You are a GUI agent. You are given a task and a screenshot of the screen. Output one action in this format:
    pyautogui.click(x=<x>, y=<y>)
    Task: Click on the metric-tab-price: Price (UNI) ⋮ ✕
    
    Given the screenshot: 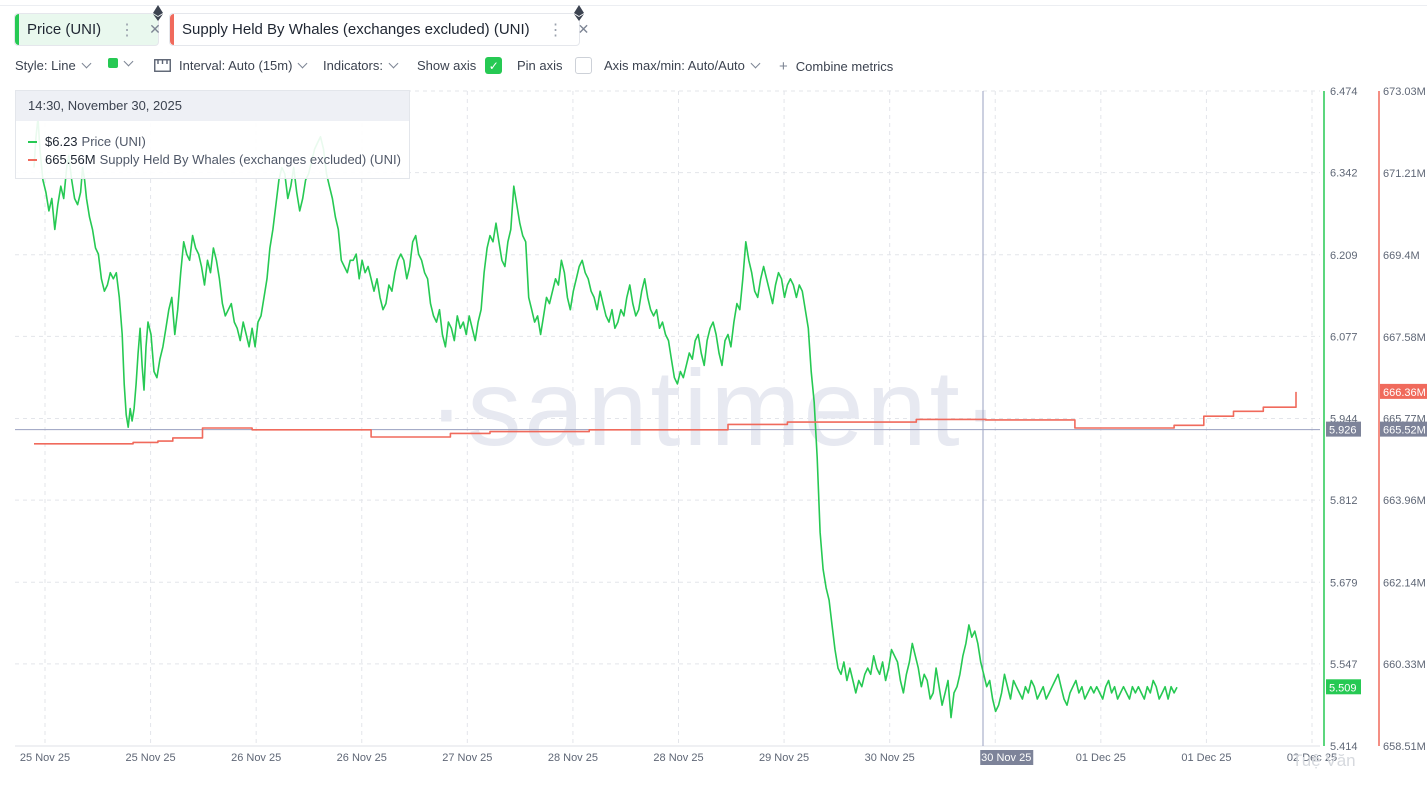 What is the action you would take?
    pyautogui.click(x=88, y=25)
    